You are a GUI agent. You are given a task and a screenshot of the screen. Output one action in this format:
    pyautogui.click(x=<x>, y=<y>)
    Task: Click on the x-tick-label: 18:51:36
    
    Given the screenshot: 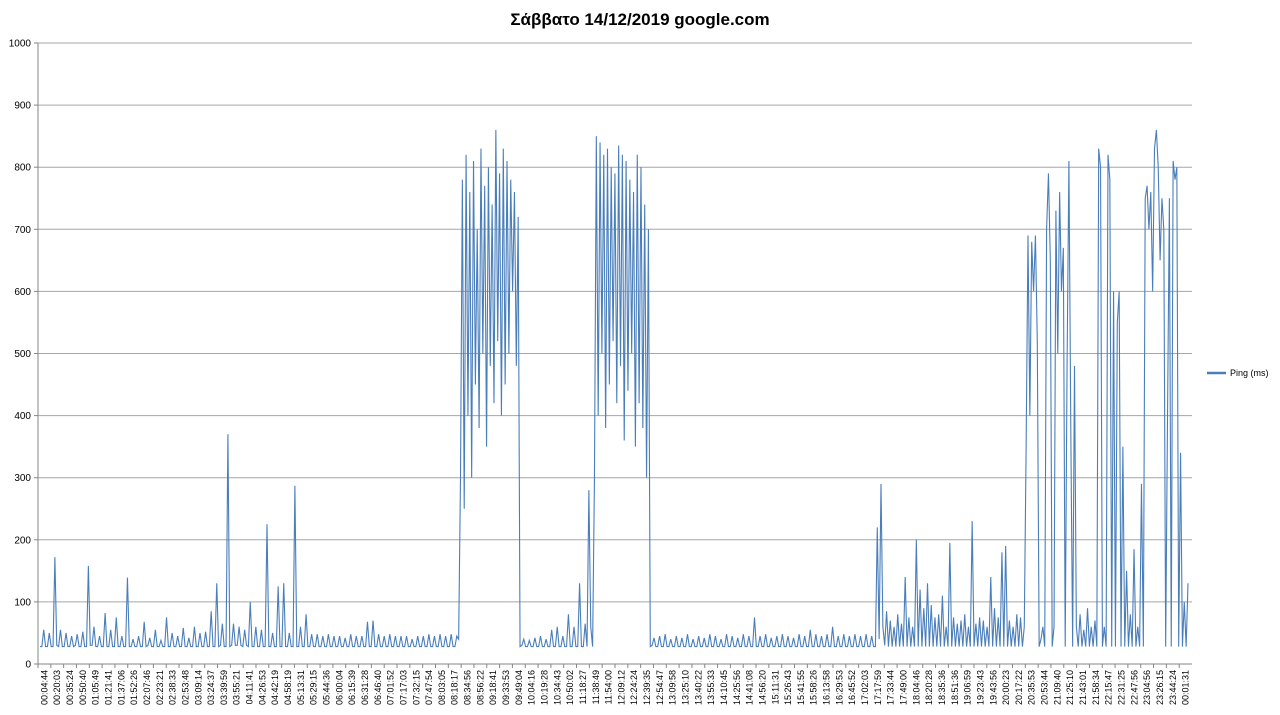 What is the action you would take?
    pyautogui.click(x=955, y=687)
    